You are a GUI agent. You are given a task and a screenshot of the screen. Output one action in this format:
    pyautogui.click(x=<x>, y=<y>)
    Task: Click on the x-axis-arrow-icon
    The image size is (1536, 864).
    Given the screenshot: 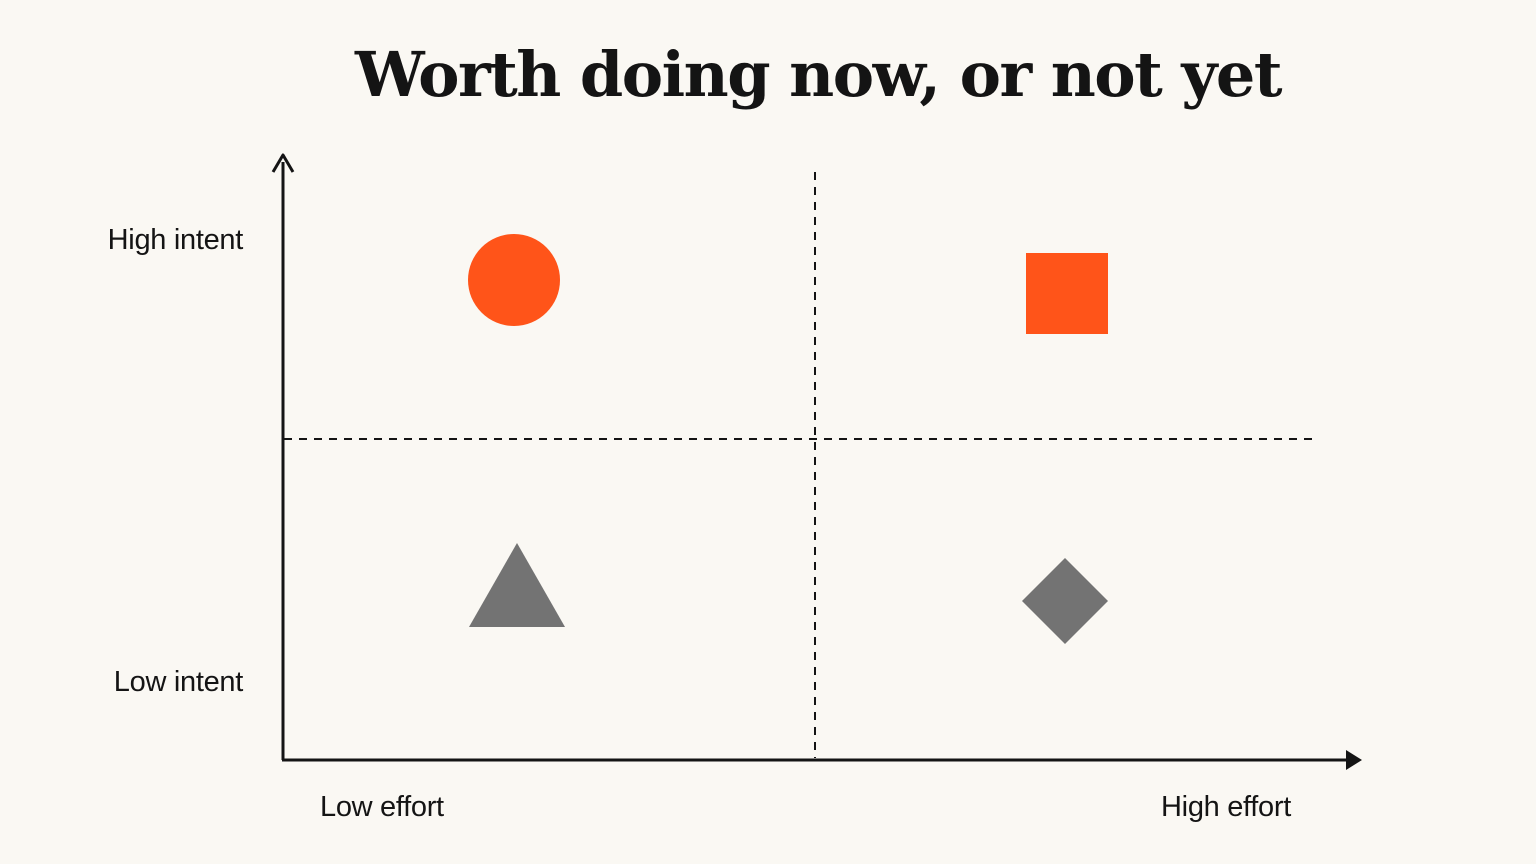 What is the action you would take?
    pyautogui.click(x=1354, y=760)
    